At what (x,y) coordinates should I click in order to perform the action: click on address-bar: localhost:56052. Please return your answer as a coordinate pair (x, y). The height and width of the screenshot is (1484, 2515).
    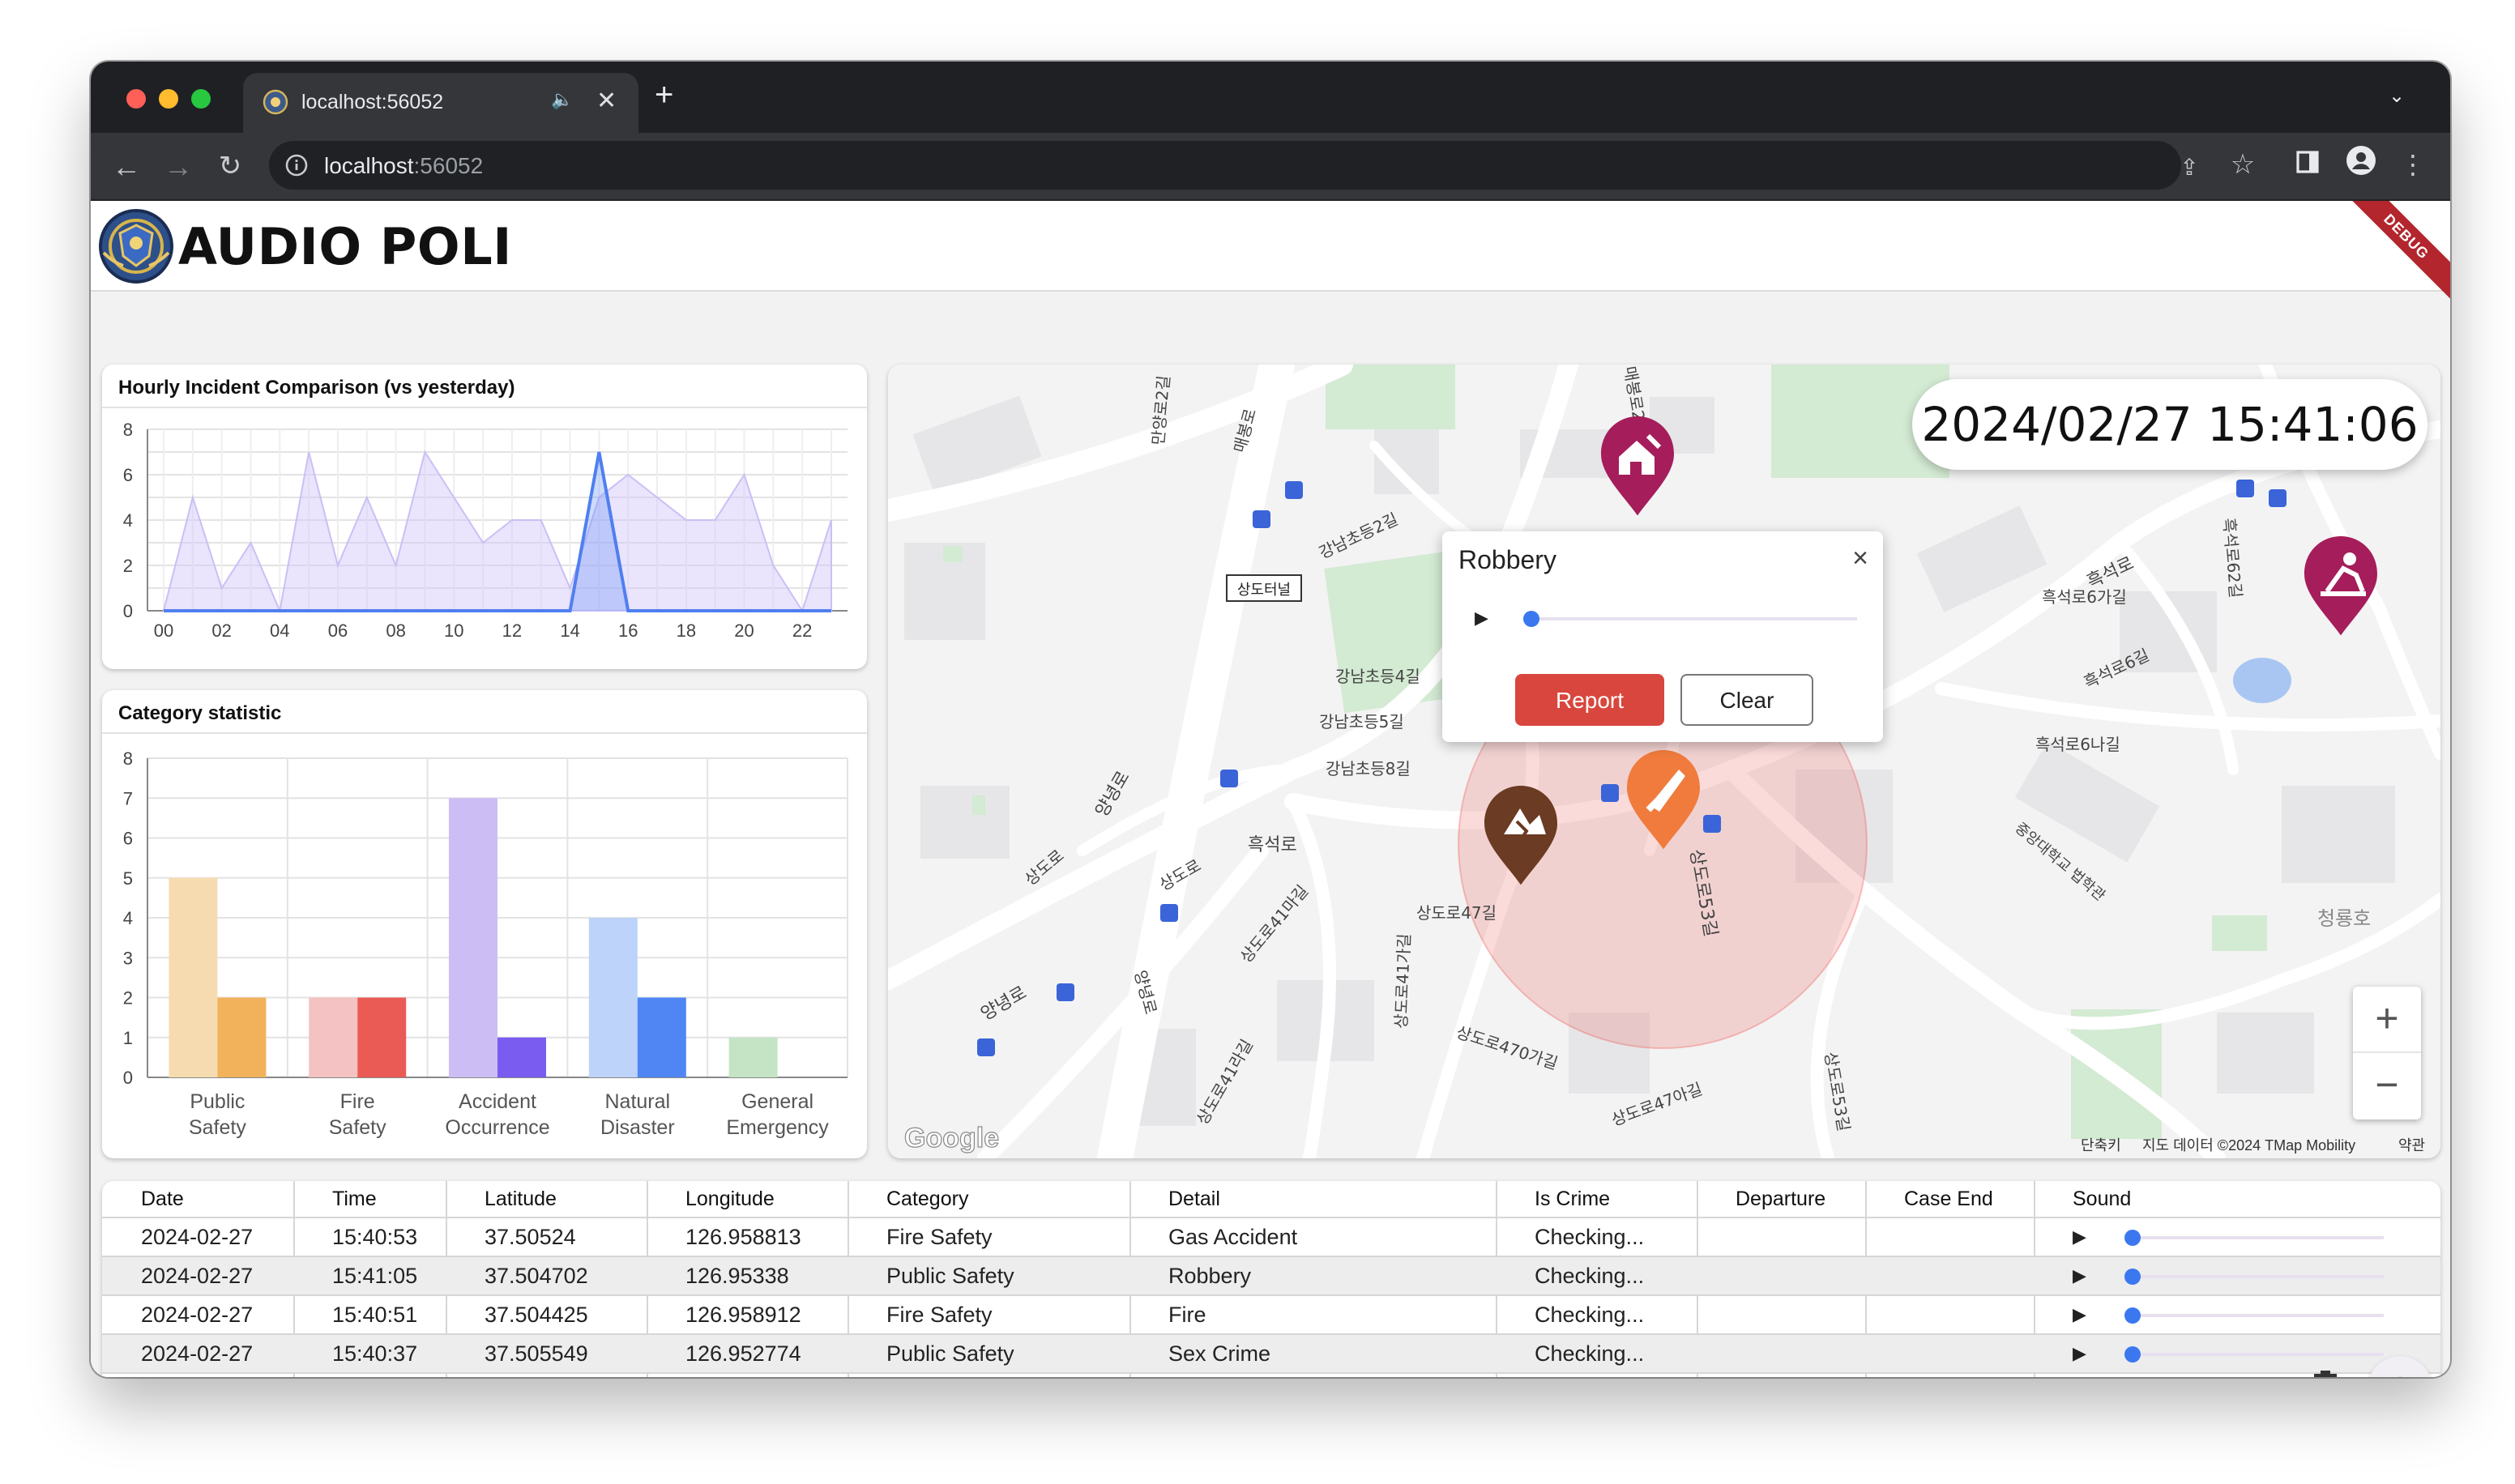
    Looking at the image, I should click on (1225, 165).